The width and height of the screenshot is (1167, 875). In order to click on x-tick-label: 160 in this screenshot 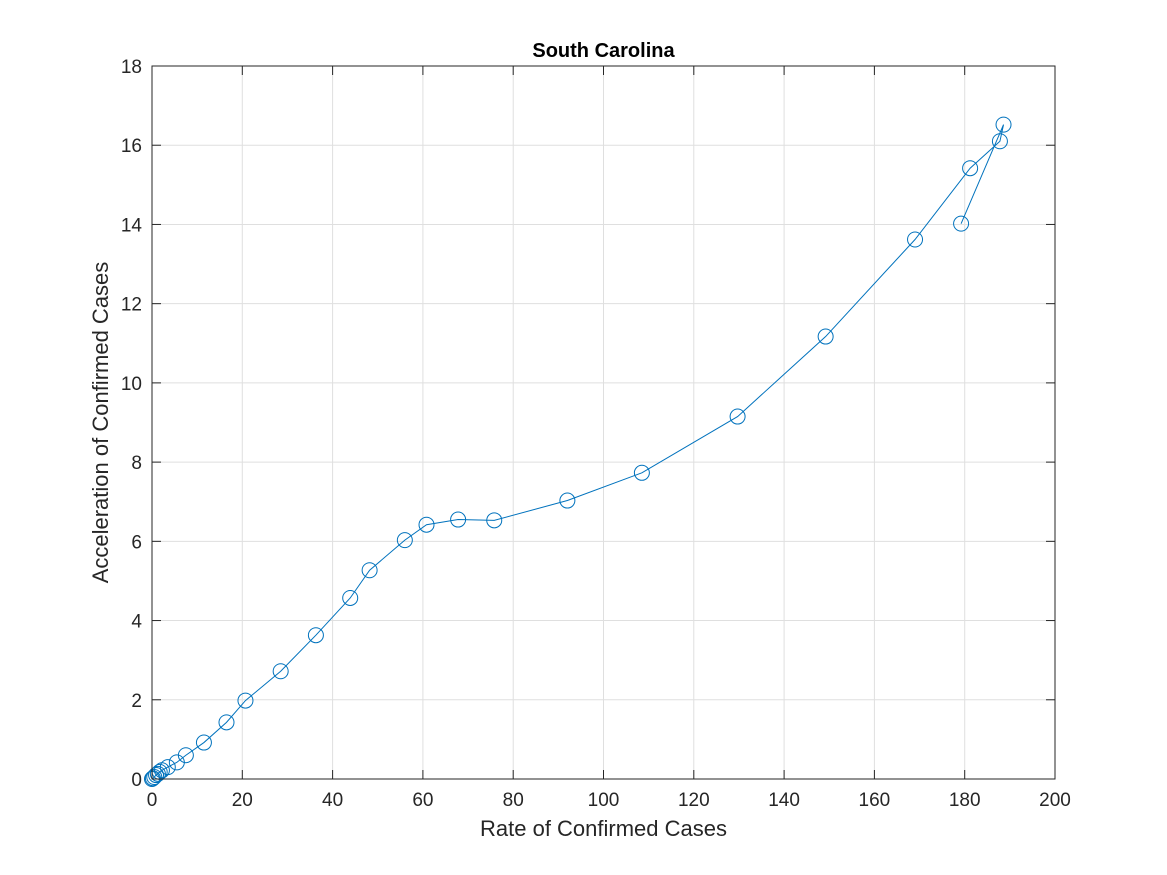, I will do `click(875, 800)`.